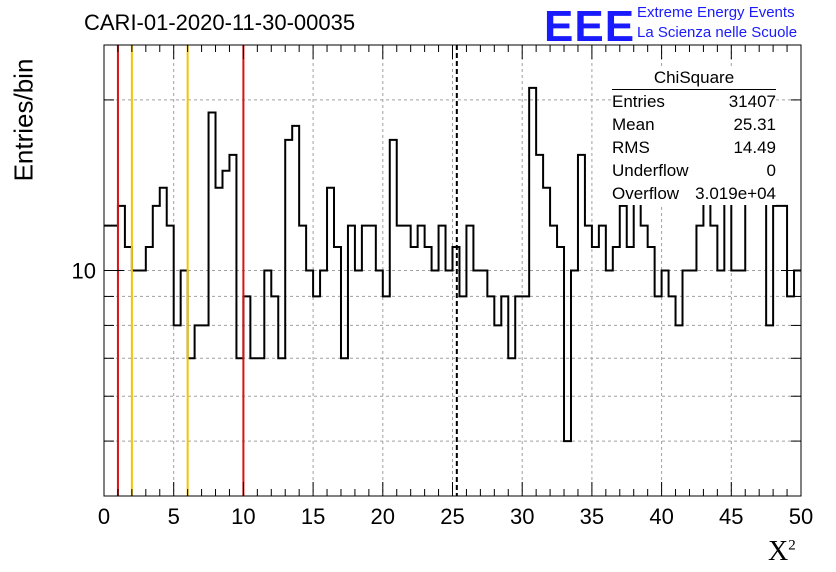  Describe the element at coordinates (792, 545) in the screenshot. I see `x-axis-label-superscript: 2` at that location.